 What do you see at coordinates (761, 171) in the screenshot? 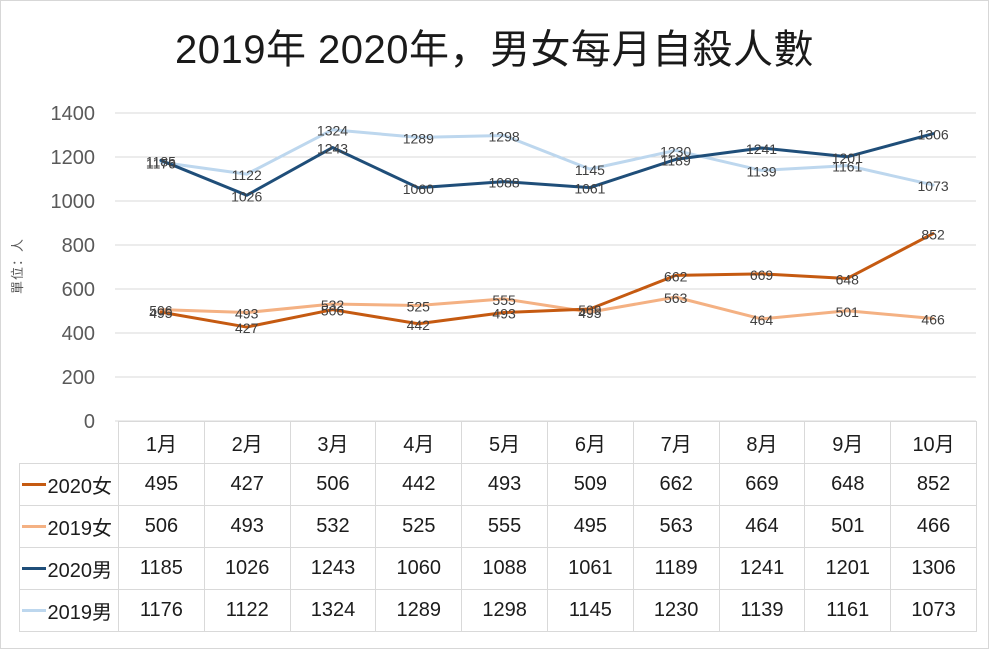
I see `data-label: 1139` at bounding box center [761, 171].